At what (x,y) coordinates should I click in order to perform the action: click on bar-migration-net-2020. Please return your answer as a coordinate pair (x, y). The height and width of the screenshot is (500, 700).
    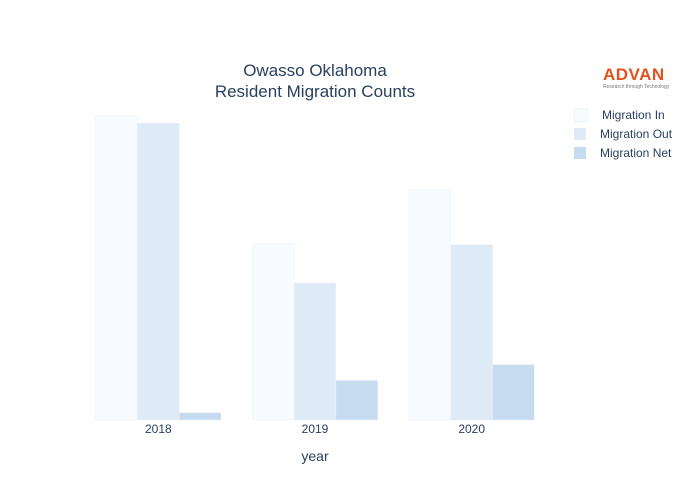
    Looking at the image, I should click on (513, 392).